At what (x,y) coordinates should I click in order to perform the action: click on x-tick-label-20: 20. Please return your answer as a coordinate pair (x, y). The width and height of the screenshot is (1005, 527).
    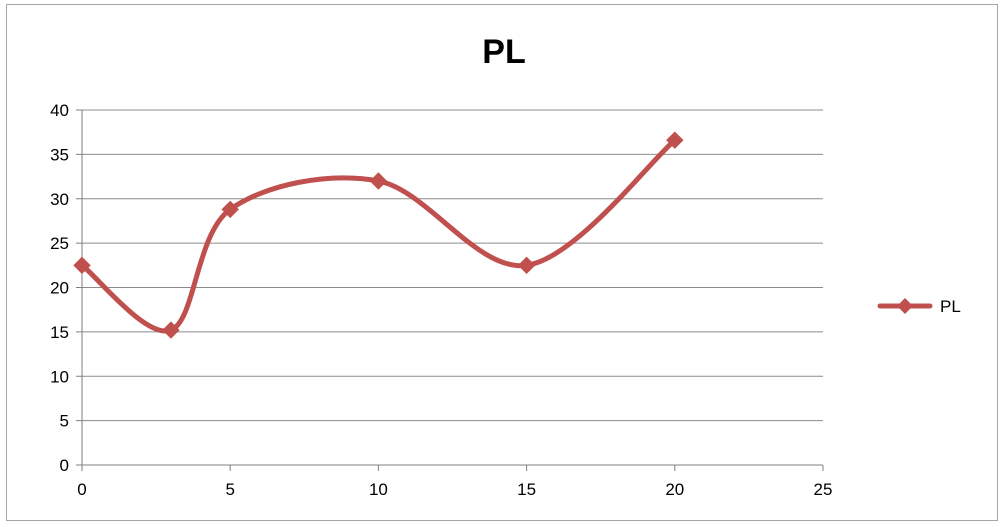
    Looking at the image, I should click on (674, 489).